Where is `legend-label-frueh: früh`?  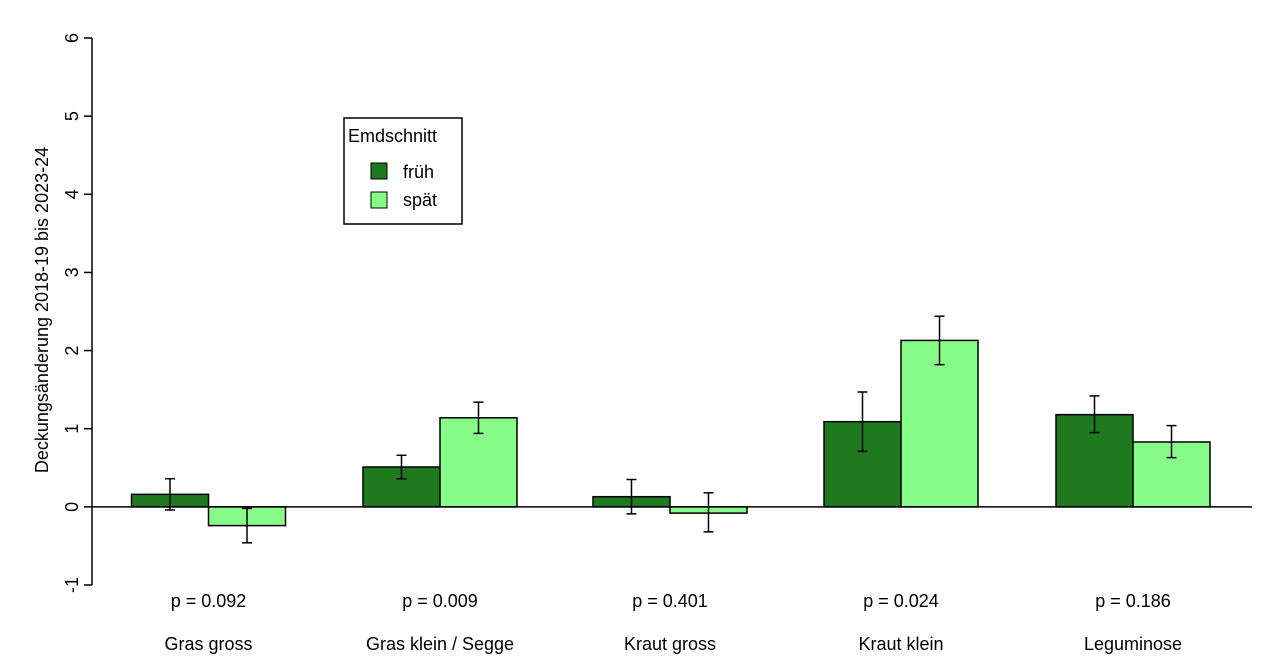 legend-label-frueh: früh is located at coordinates (418, 172).